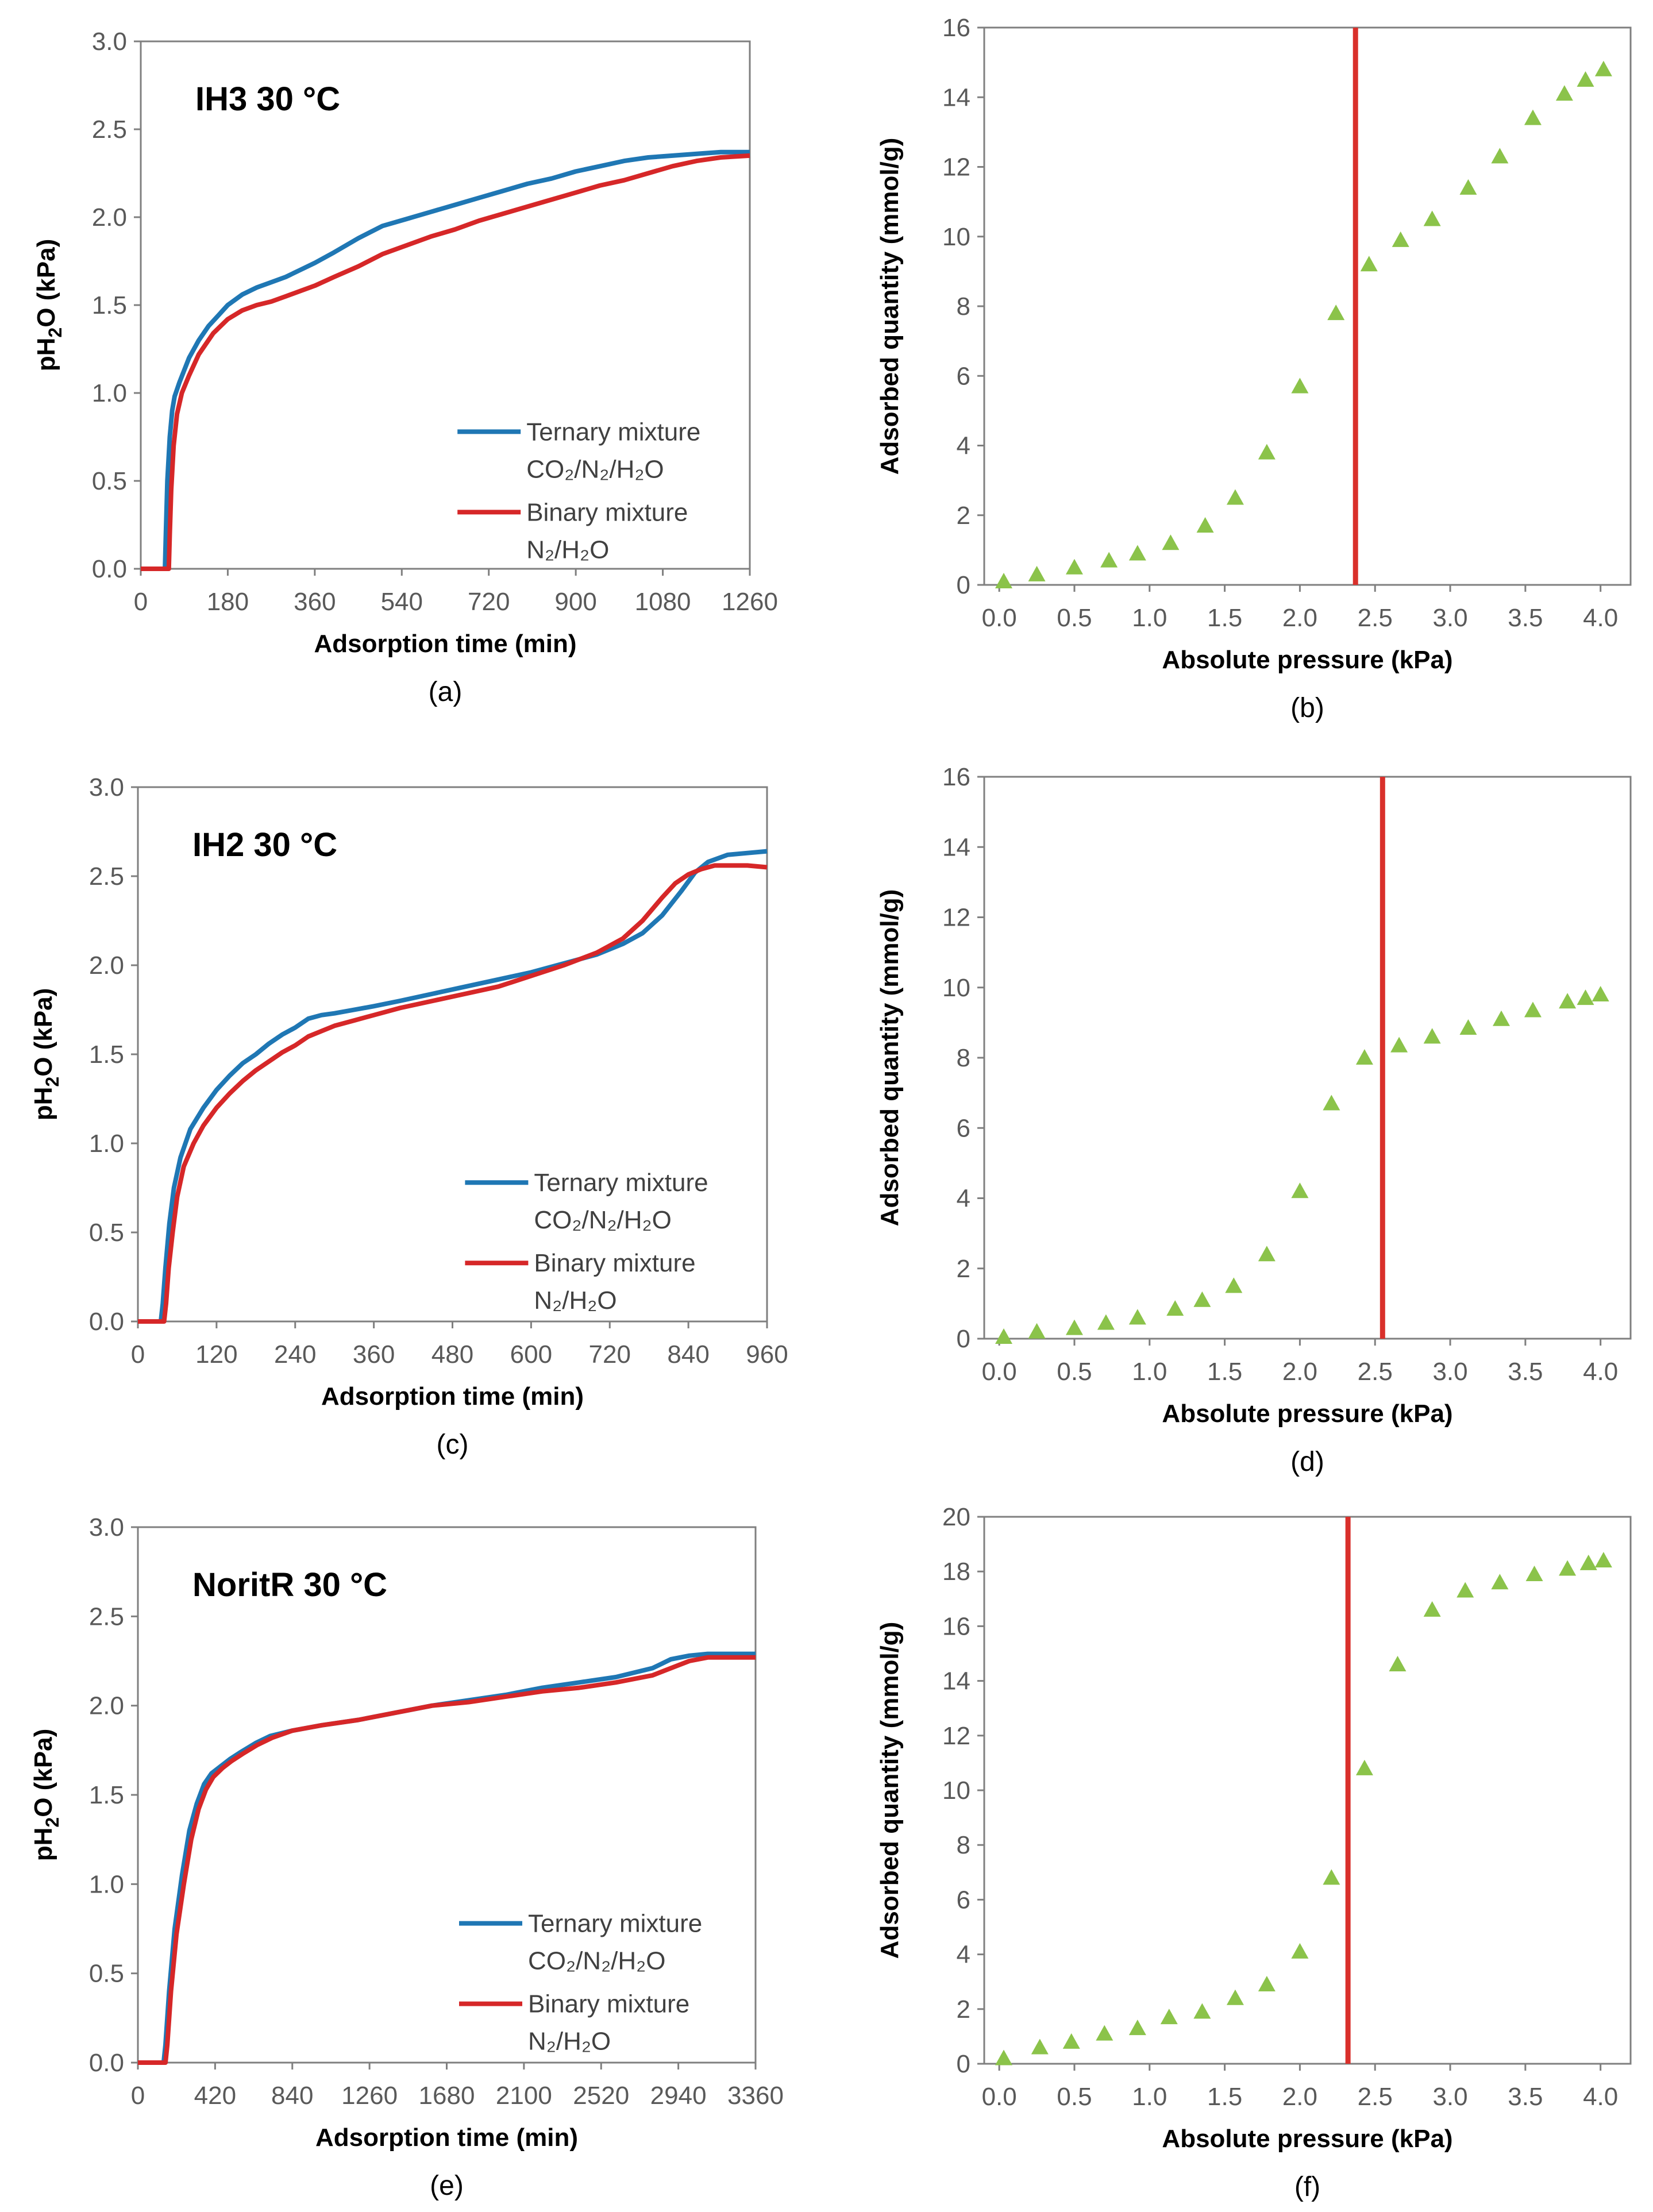  Describe the element at coordinates (109, 393) in the screenshot. I see `y-tick-label: 1.0` at that location.